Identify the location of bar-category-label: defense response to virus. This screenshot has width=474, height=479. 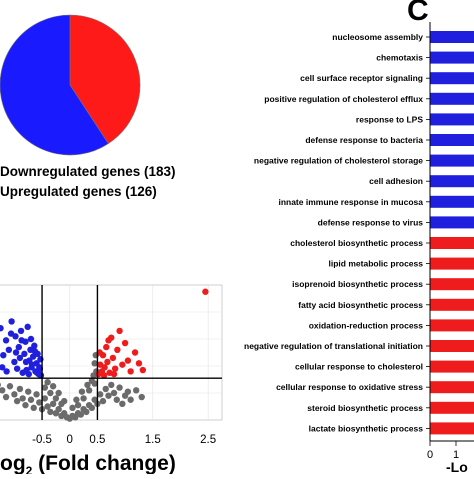
(371, 222).